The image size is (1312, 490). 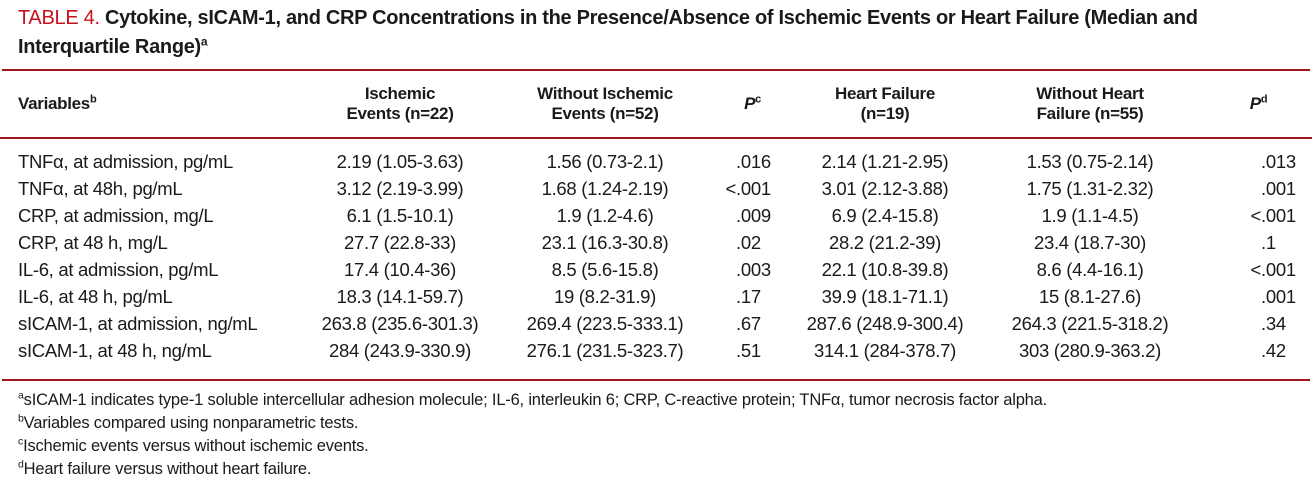 What do you see at coordinates (605, 269) in the screenshot?
I see `median-iqr-cell: 8.5 (5.6-15.8)` at bounding box center [605, 269].